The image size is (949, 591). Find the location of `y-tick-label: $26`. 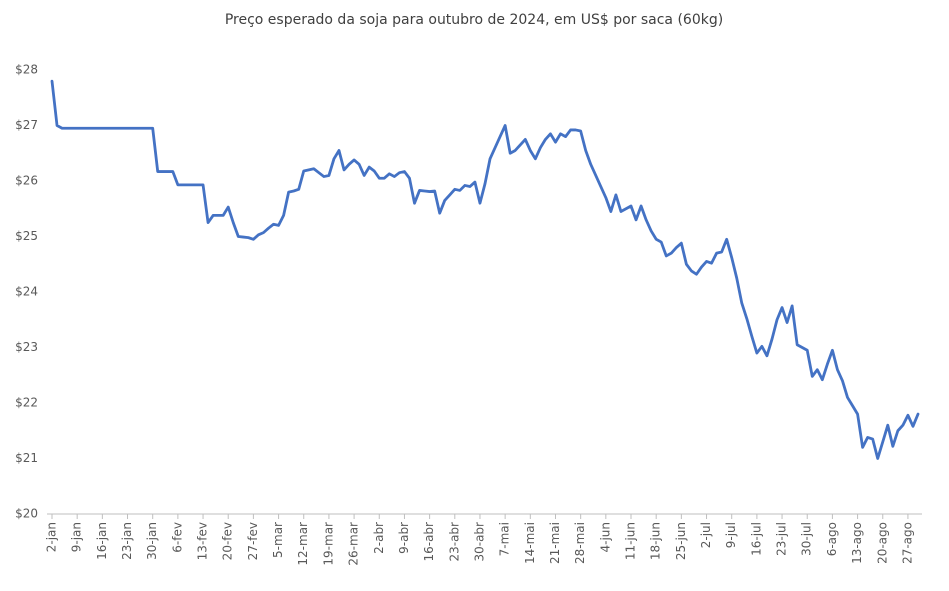

y-tick-label: $26 is located at coordinates (26, 181).